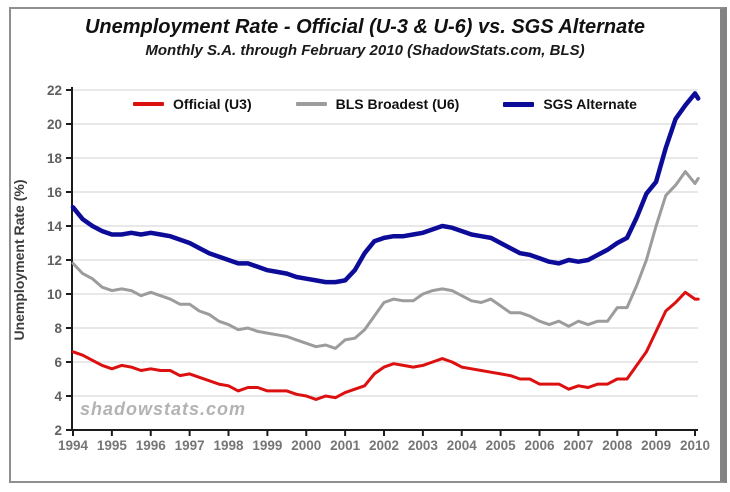  Describe the element at coordinates (617, 445) in the screenshot. I see `x-tick-label: 2008` at that location.